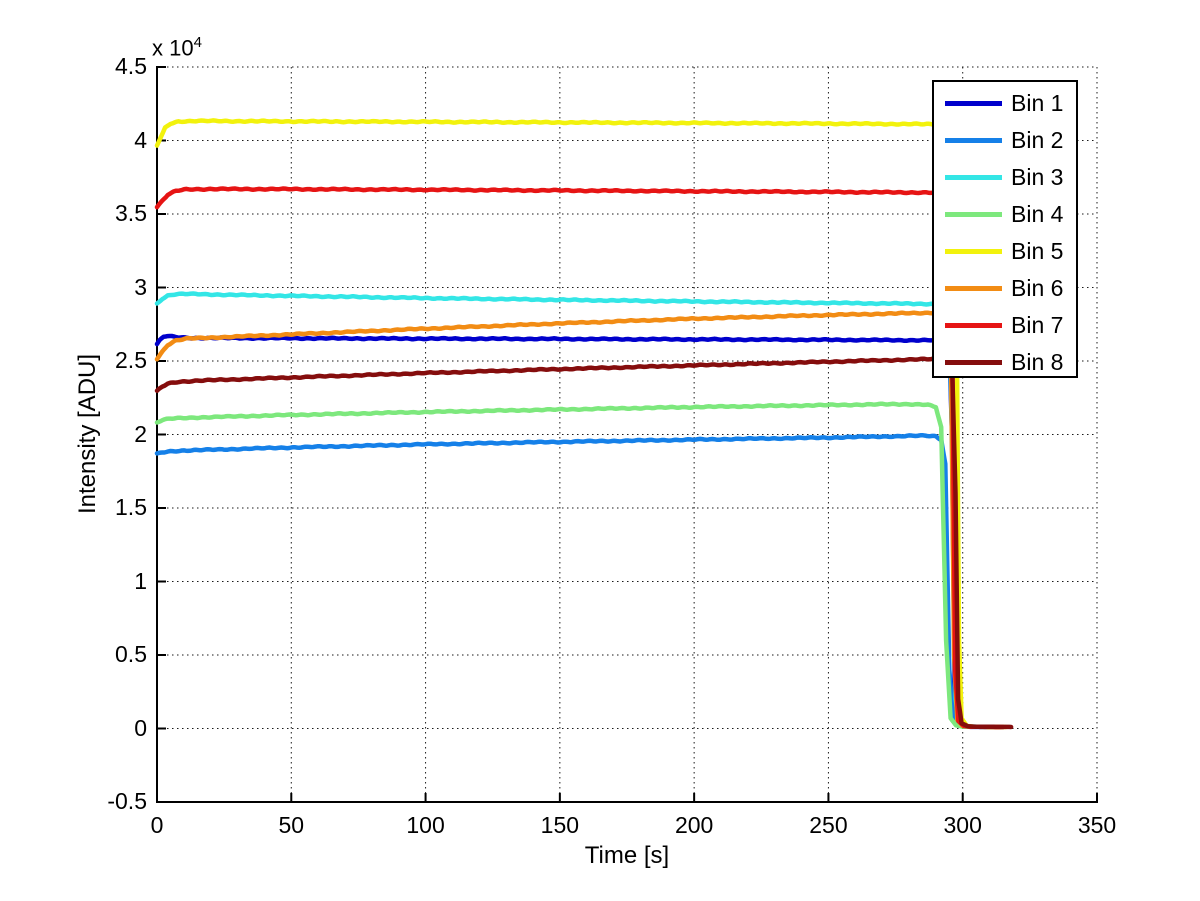 The height and width of the screenshot is (901, 1200). Describe the element at coordinates (1005, 288) in the screenshot. I see `legend-item: Bin 6` at that location.